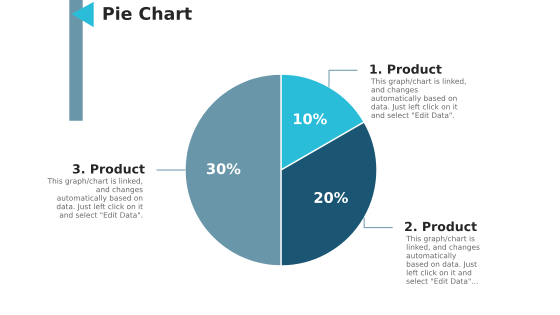 The image size is (560, 315). What do you see at coordinates (148, 13) in the screenshot?
I see `chart-title: Pie Chart` at bounding box center [148, 13].